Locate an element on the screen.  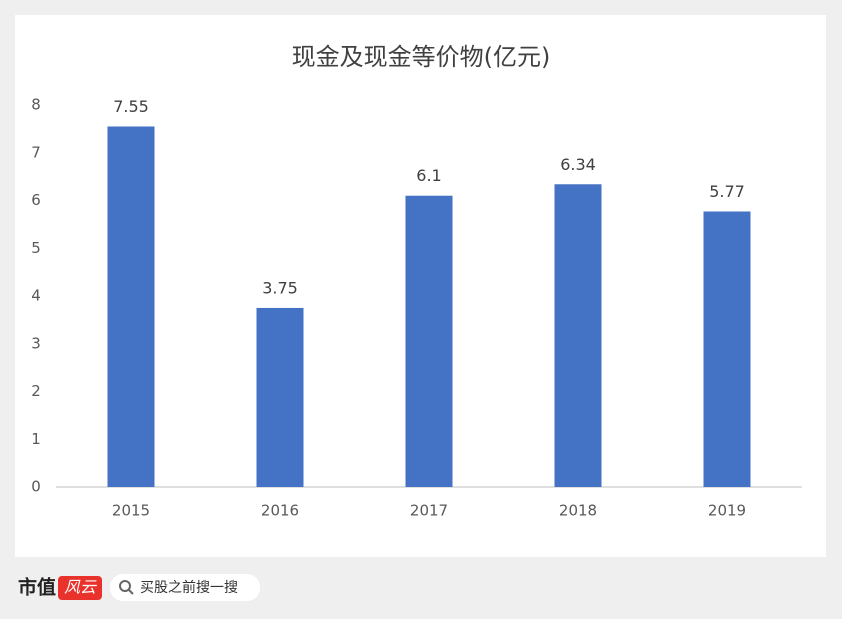
data-label: 5.77 is located at coordinates (727, 191).